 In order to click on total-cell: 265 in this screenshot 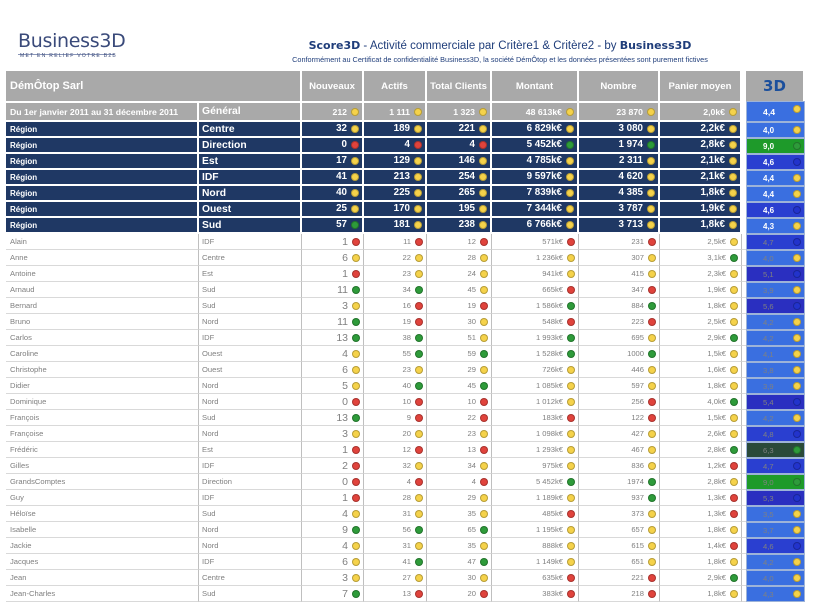, I will do `click(459, 194)`.